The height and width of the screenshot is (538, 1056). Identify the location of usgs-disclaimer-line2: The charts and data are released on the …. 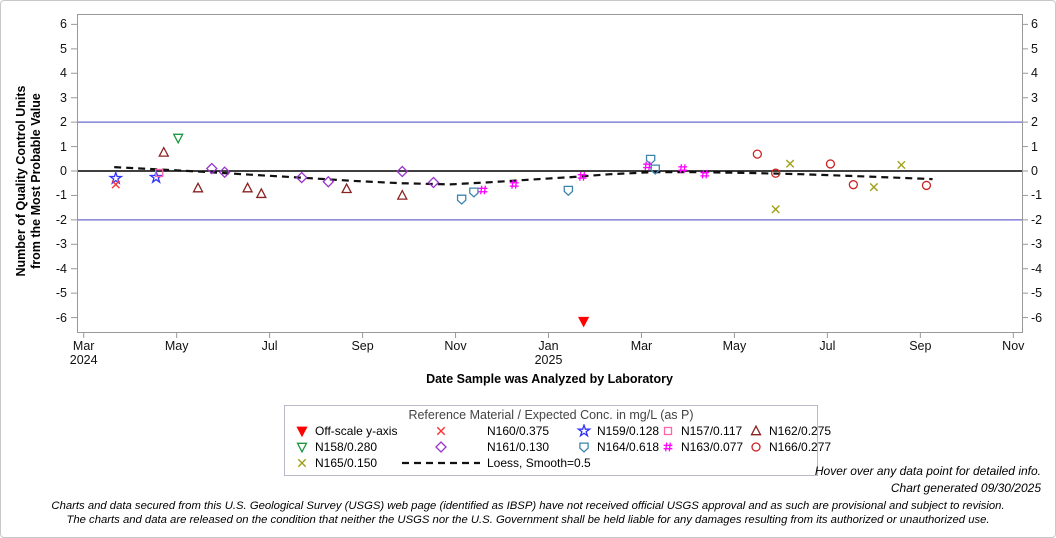
(528, 520).